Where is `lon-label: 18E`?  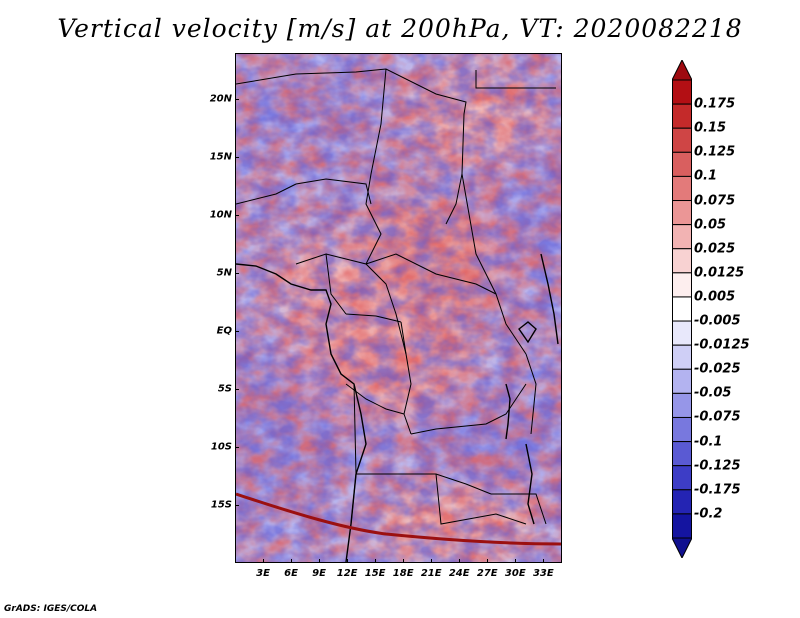
lon-label: 18E is located at coordinates (403, 573).